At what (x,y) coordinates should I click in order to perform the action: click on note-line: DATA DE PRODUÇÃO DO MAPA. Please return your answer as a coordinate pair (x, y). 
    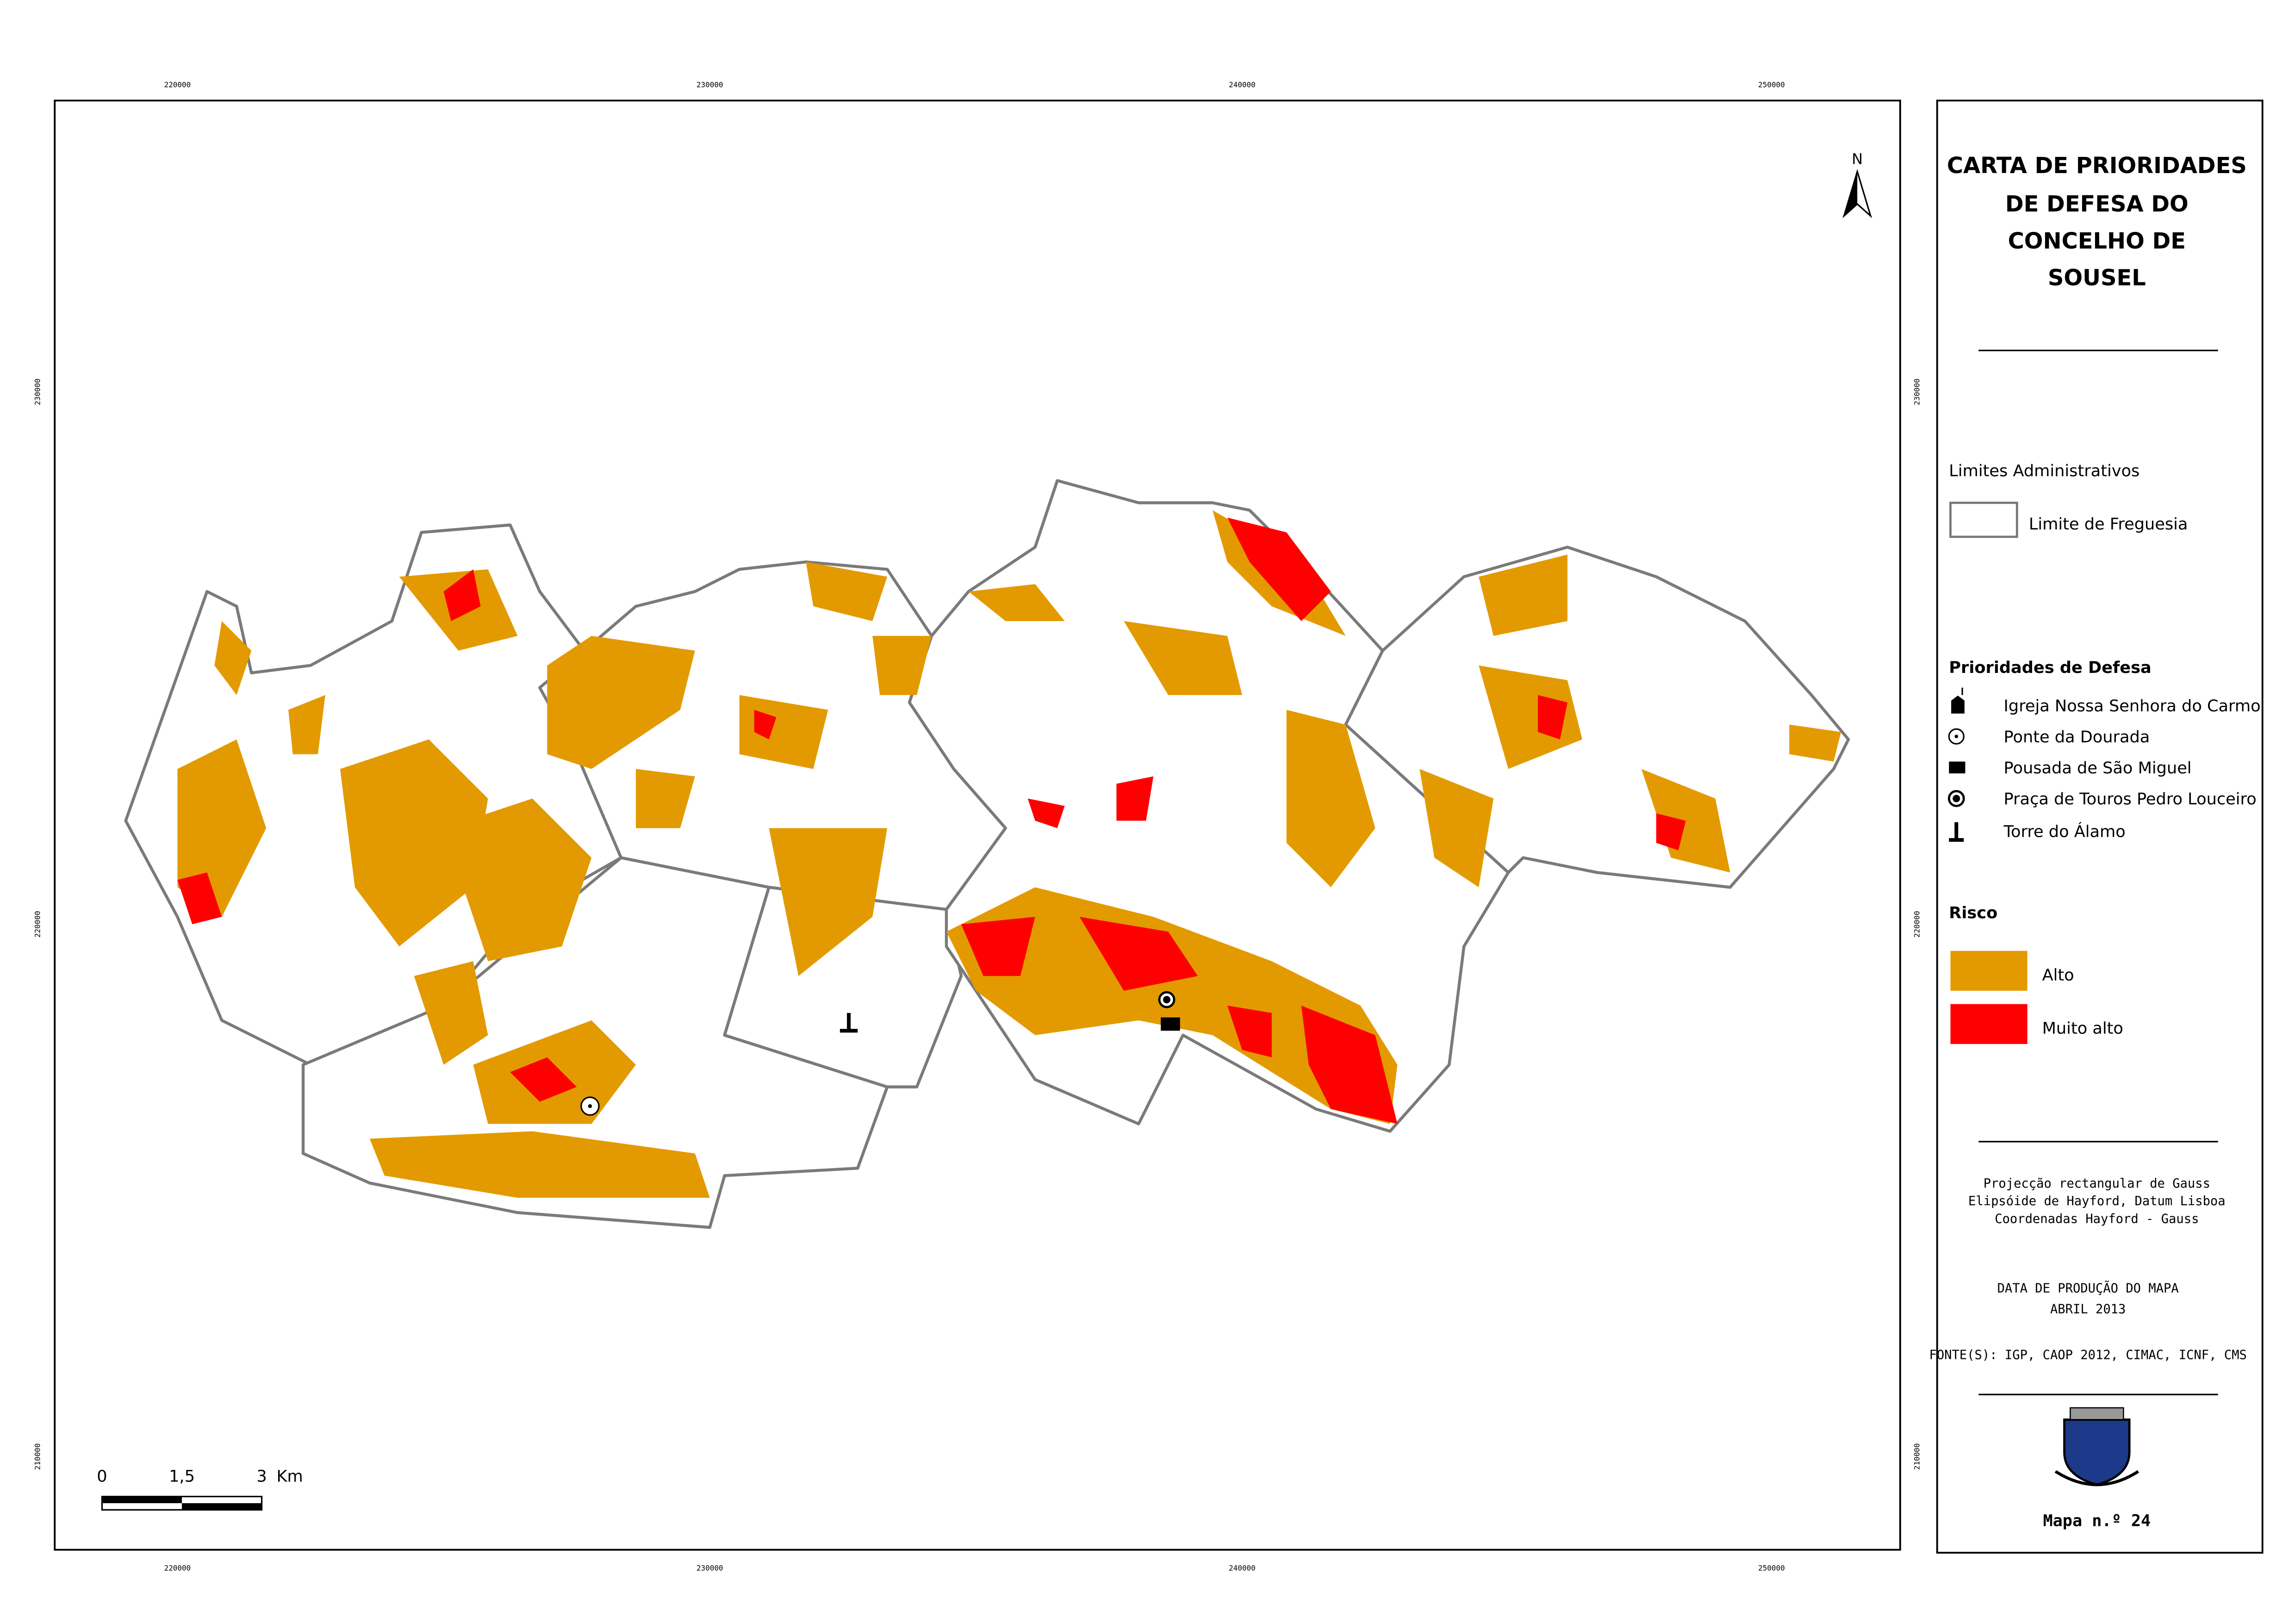
    Looking at the image, I should click on (2088, 1288).